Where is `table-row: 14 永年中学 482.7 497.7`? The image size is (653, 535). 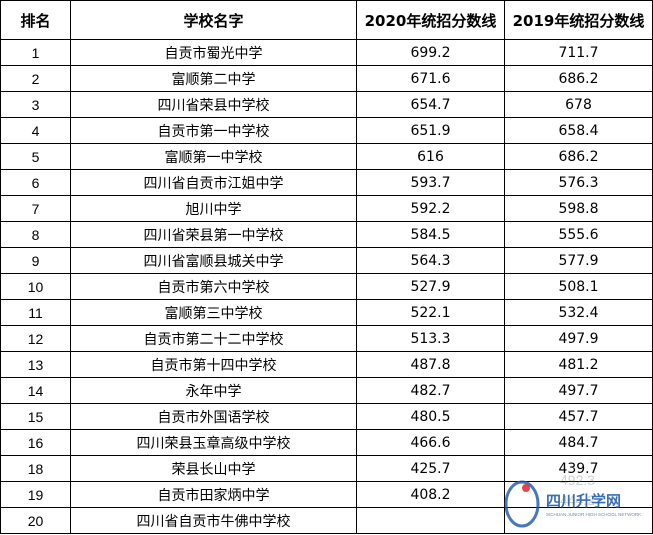 table-row: 14 永年中学 482.7 497.7 is located at coordinates (326, 390).